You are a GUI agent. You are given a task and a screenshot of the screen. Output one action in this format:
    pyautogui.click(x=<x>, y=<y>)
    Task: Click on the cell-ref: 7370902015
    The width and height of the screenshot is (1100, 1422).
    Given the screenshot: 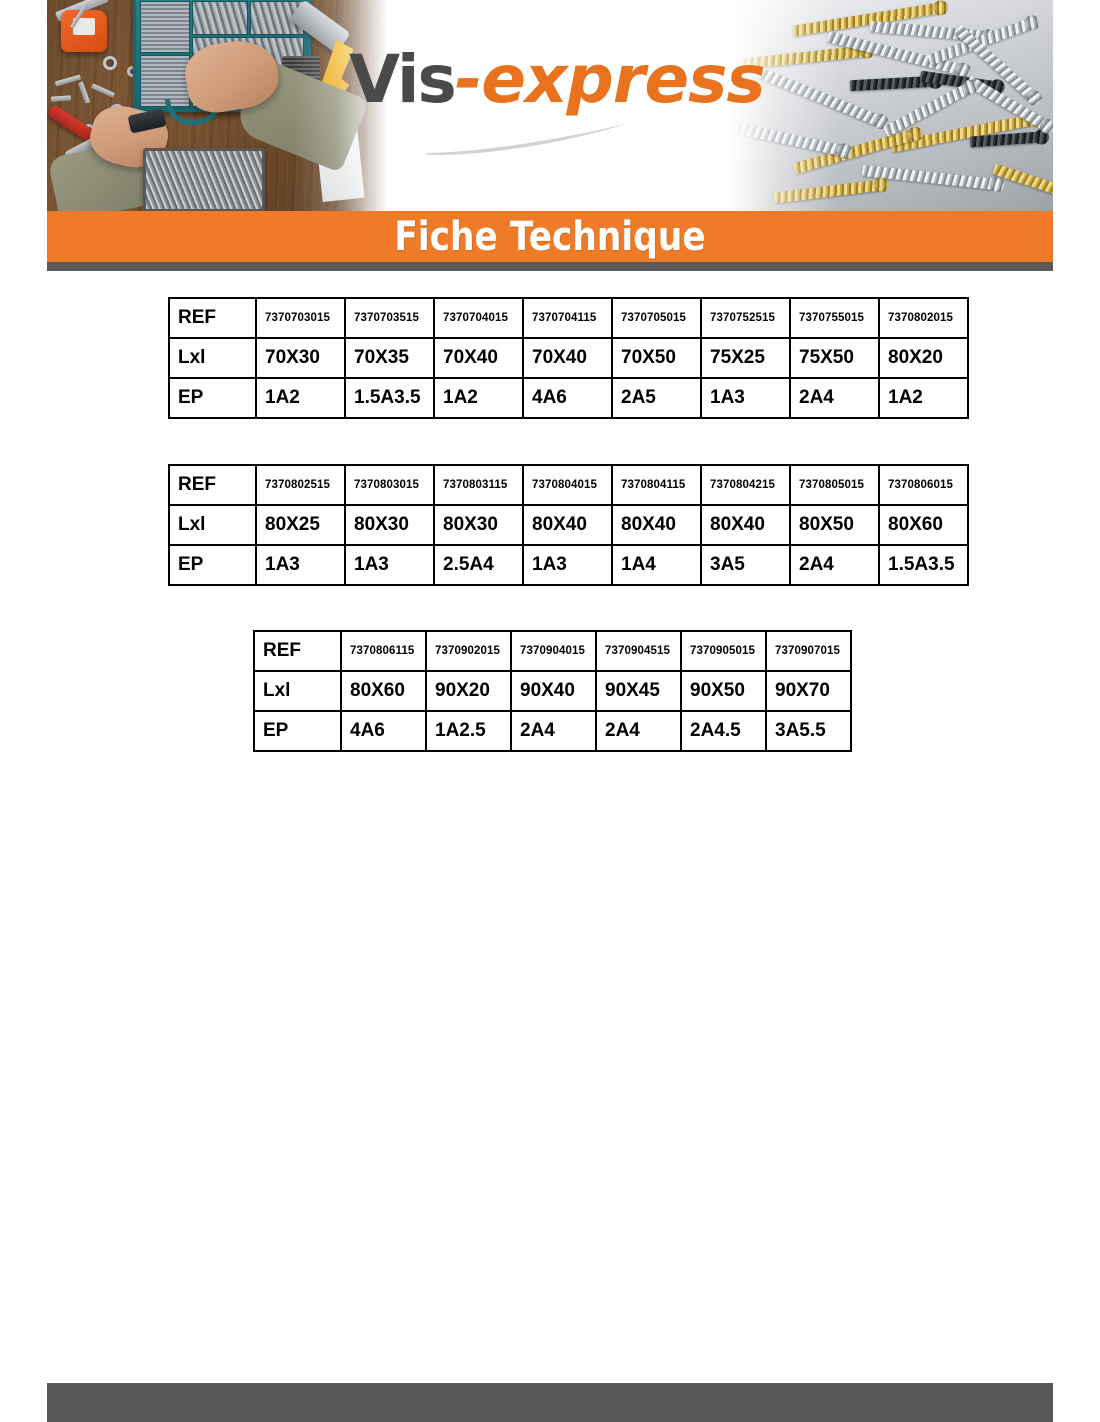 What is the action you would take?
    pyautogui.click(x=468, y=651)
    